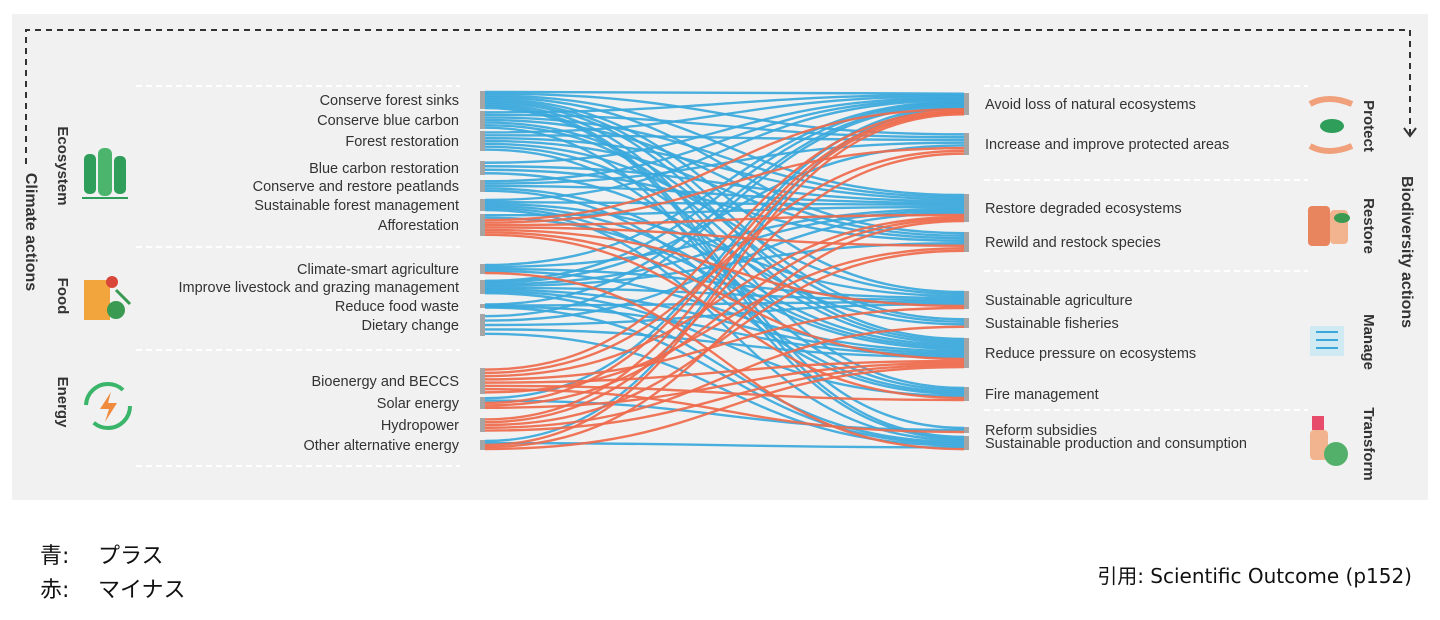 This screenshot has width=1440, height=620. Describe the element at coordinates (966, 144) in the screenshot. I see `node-increase-and-improve-protected-areas` at that location.